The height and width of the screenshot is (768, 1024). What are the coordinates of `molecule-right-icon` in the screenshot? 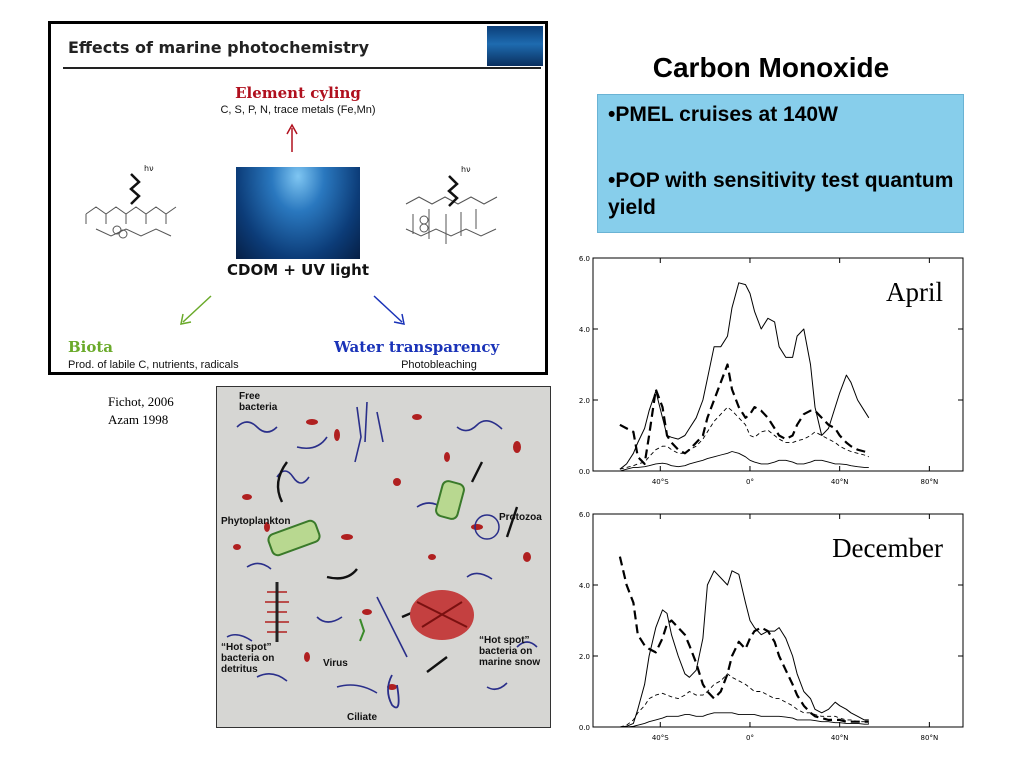 It's located at (451, 209).